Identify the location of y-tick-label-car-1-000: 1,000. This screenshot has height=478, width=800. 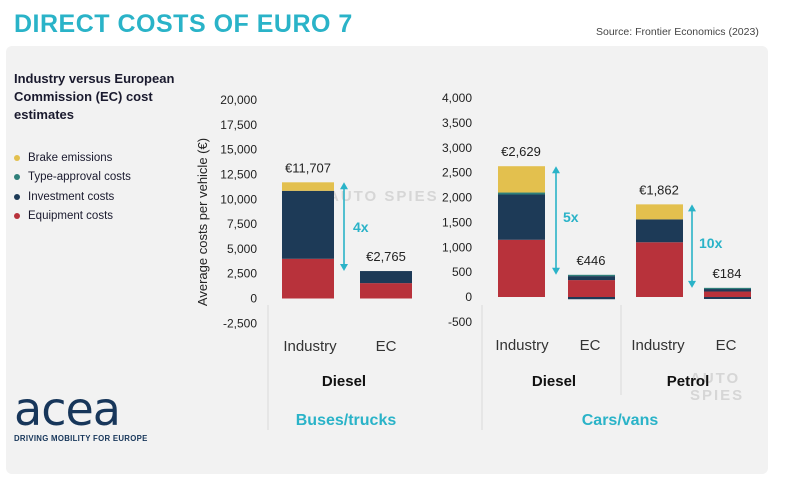
(457, 247).